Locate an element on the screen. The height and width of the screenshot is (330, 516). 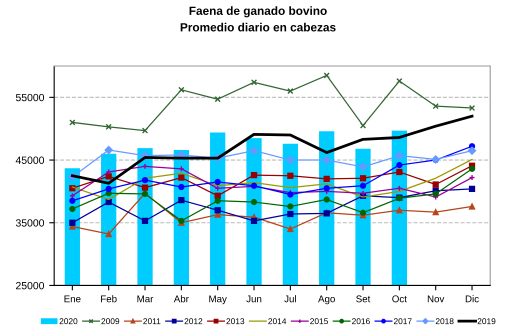
x-tick-label: Mar is located at coordinates (145, 299).